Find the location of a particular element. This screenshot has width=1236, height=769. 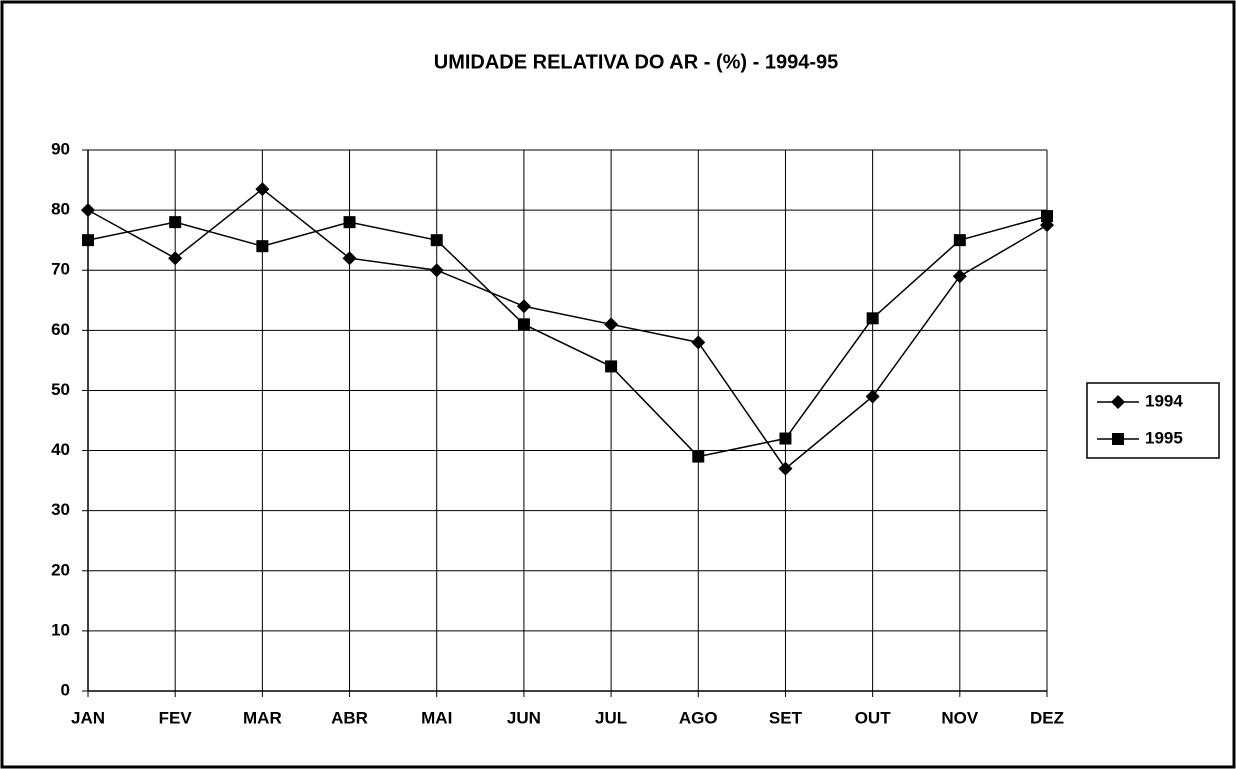

y-tick-label: 50 is located at coordinates (60, 389).